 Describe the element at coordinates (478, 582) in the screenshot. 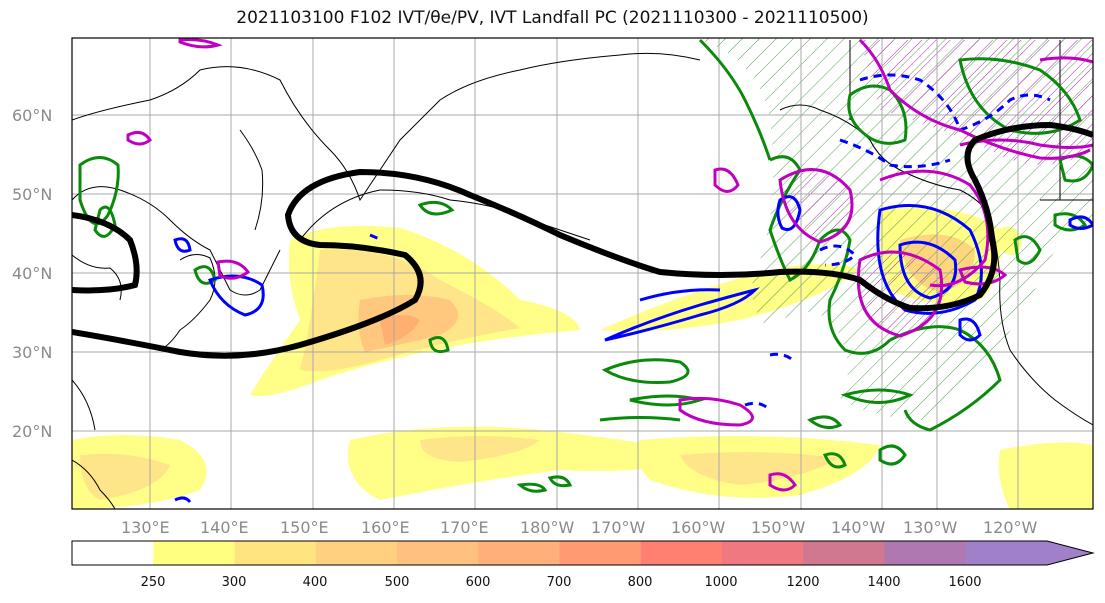

I see `colorbar-tick-600: 600` at that location.